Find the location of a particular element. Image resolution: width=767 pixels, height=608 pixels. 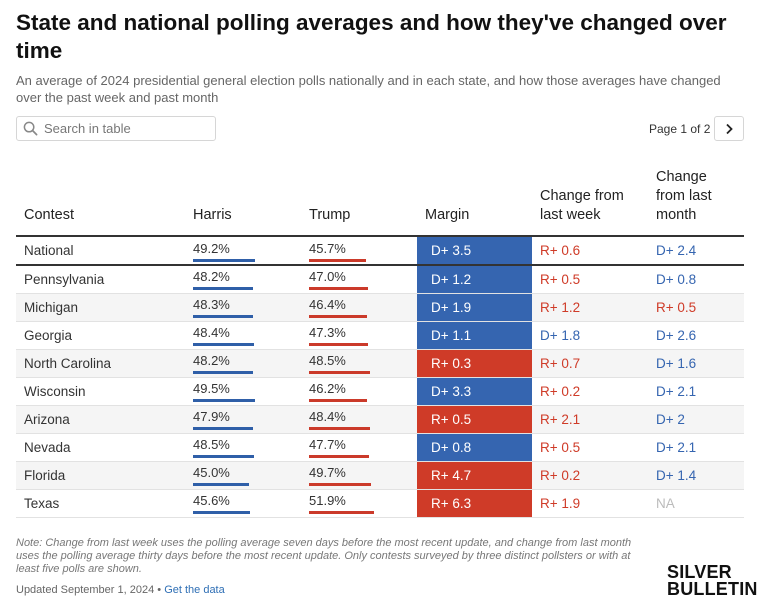

margin-cell: D+ 1.2 is located at coordinates (474, 279).